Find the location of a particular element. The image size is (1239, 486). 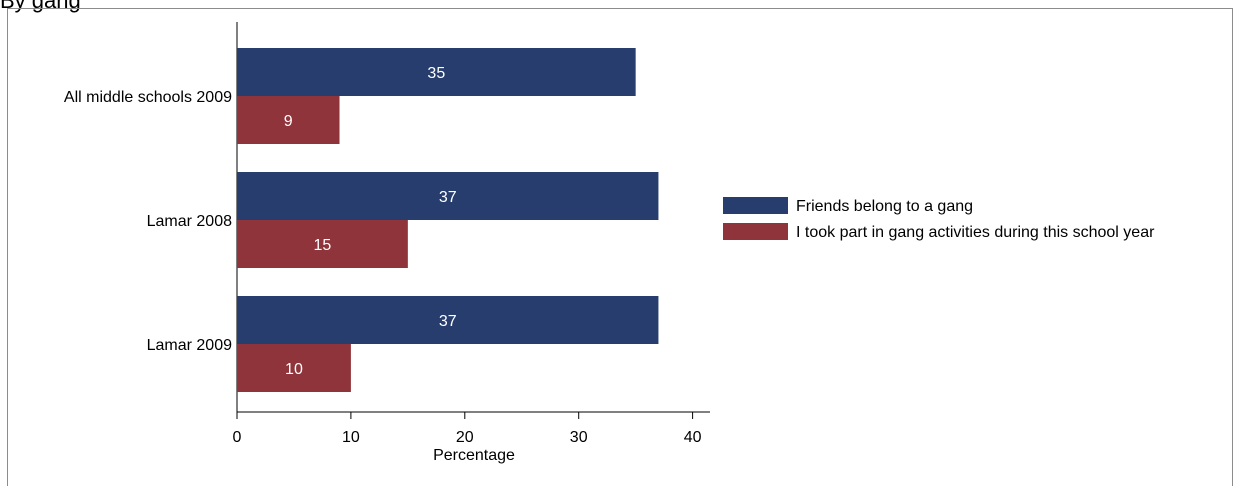

x-tick-label: 10 is located at coordinates (351, 437).